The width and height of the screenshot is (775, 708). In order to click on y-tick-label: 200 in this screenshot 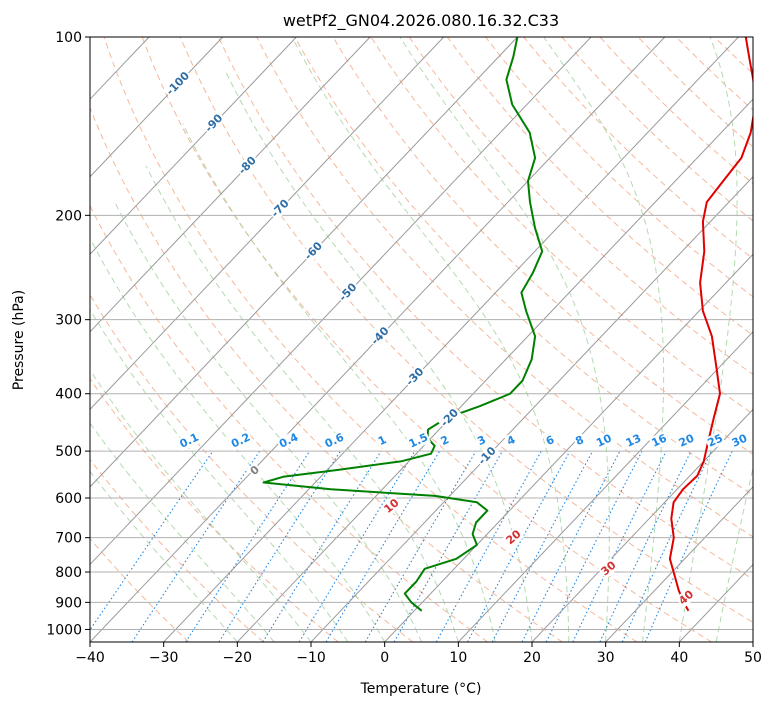, I will do `click(68, 216)`.